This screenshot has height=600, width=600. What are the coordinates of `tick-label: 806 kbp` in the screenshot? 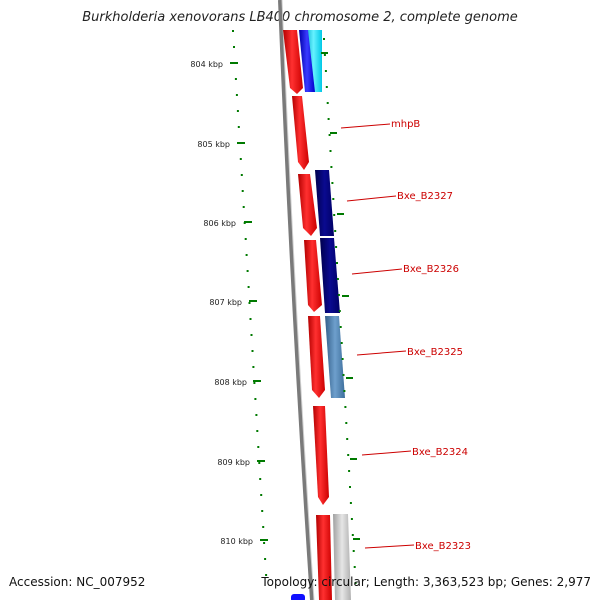 It's located at (219, 223).